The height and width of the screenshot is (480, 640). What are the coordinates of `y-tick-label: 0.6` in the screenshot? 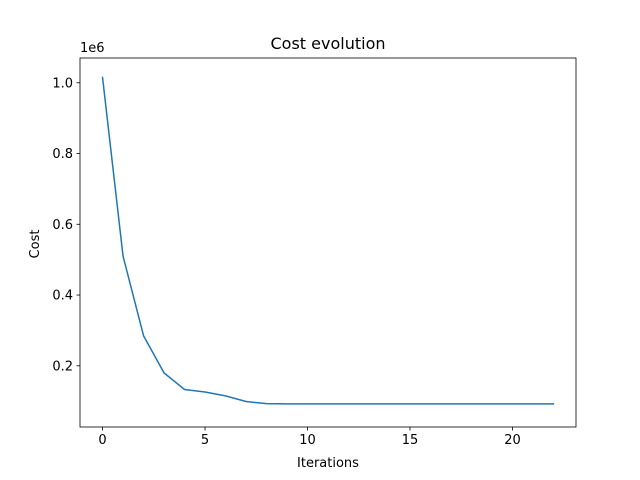 It's located at (62, 225).